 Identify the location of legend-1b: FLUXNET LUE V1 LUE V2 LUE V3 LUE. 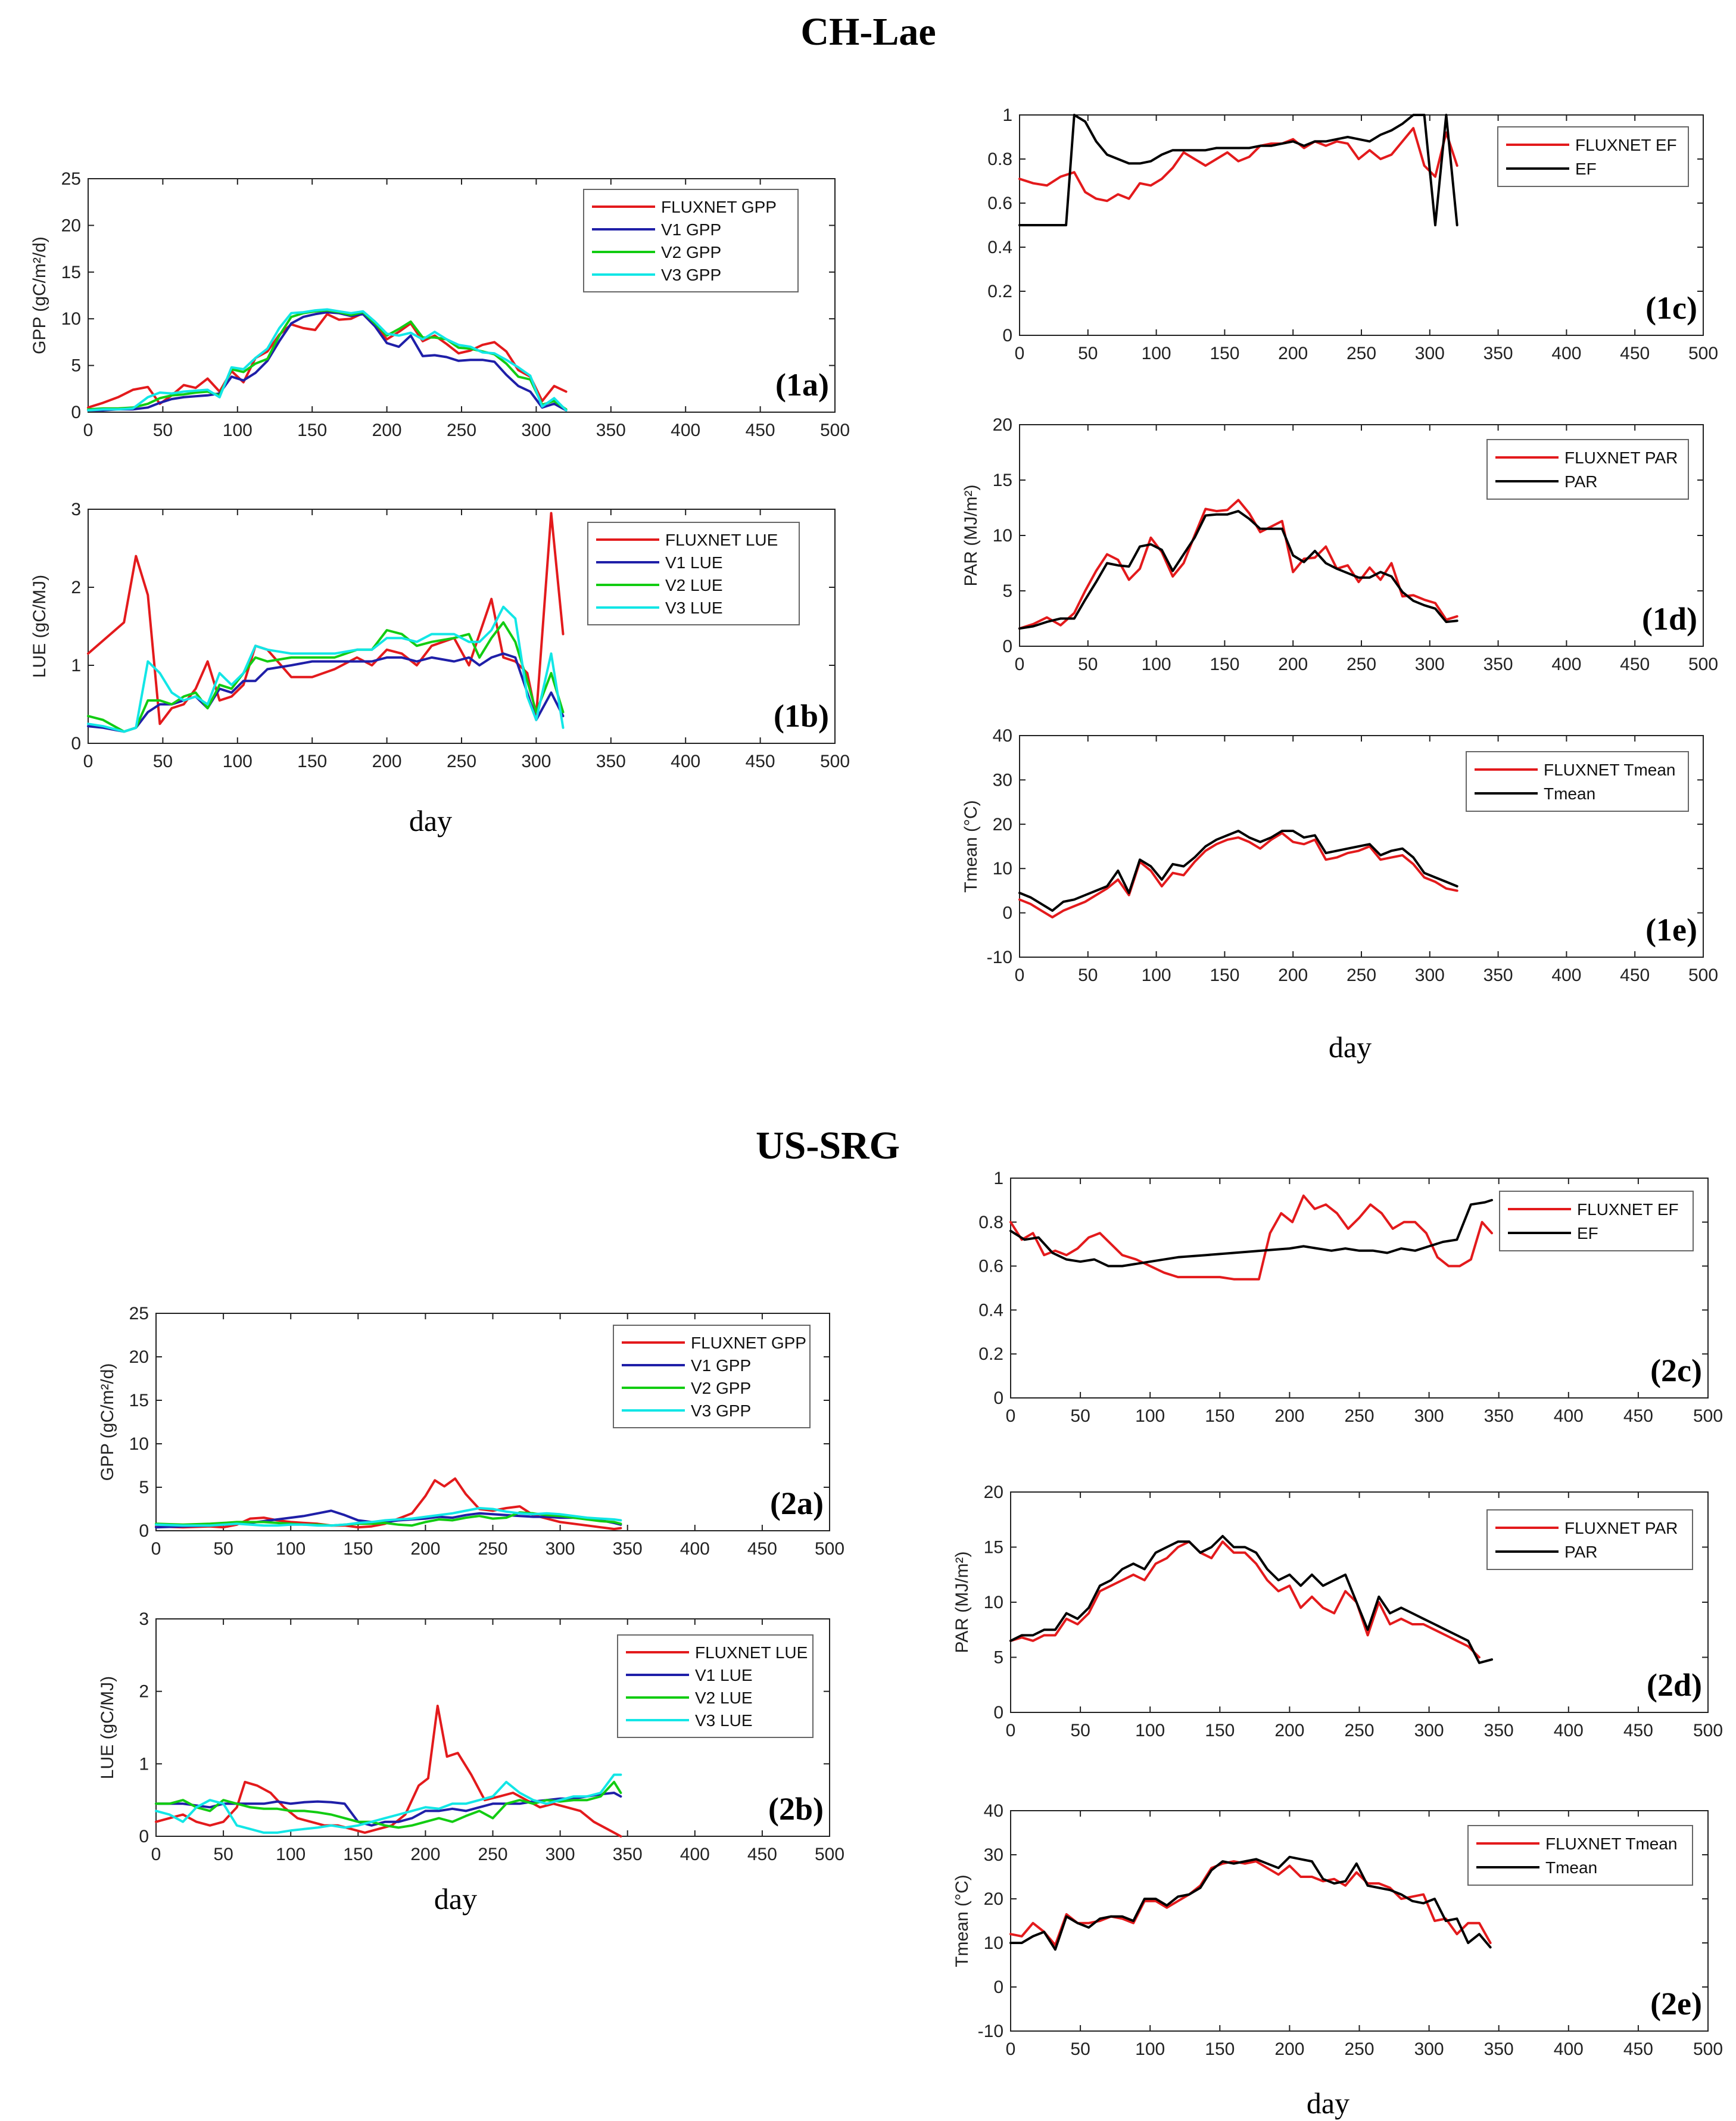
(693, 573).